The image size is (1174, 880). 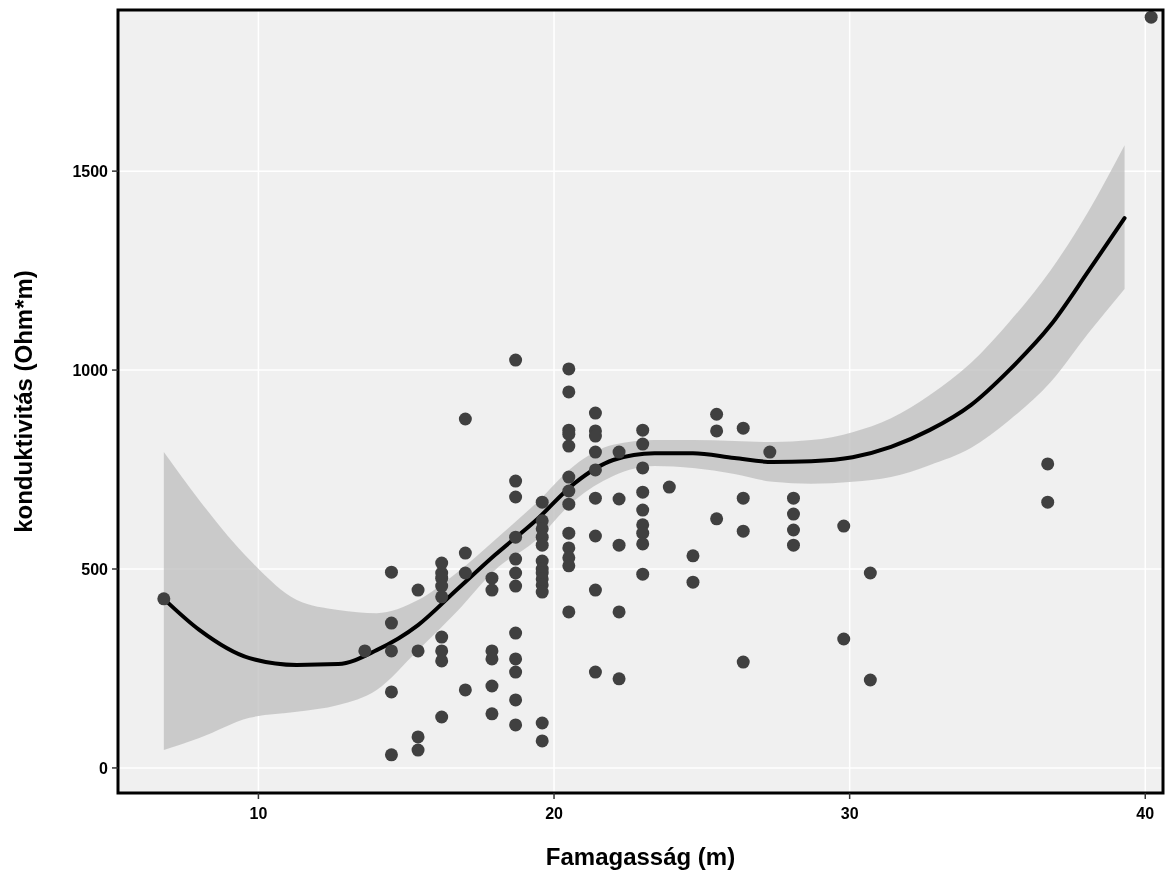 I want to click on x-axis-title: Famagasság (m), so click(x=640, y=856).